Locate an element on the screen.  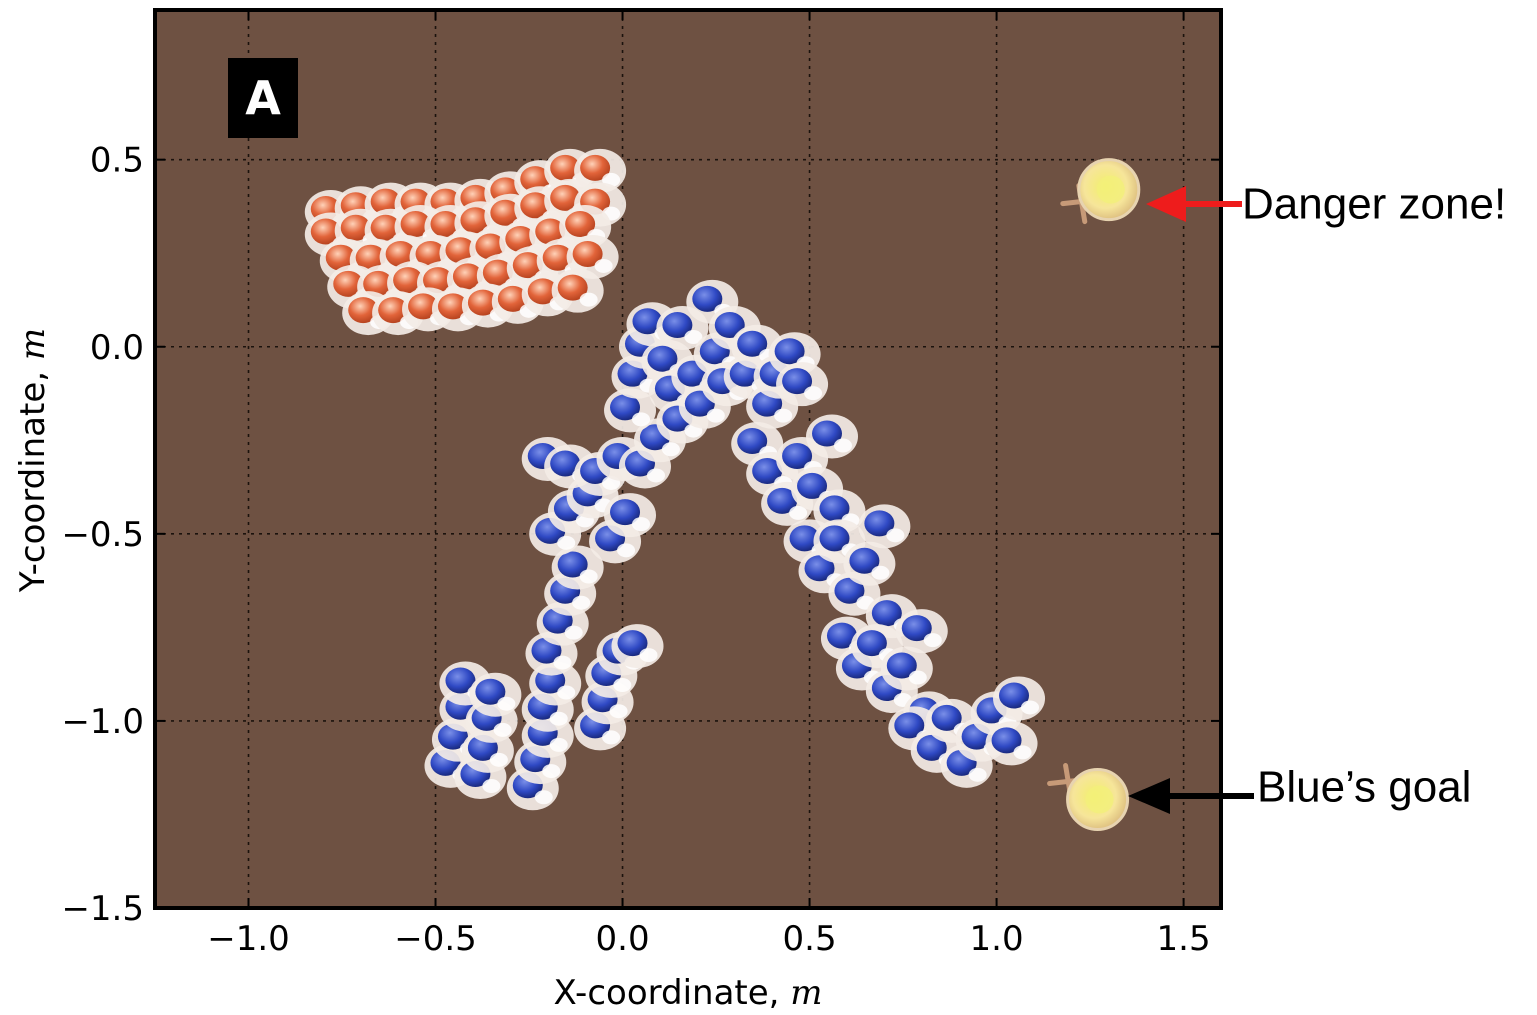
blues-goal-annotation: Blue’s goal is located at coordinates (1299, 788).